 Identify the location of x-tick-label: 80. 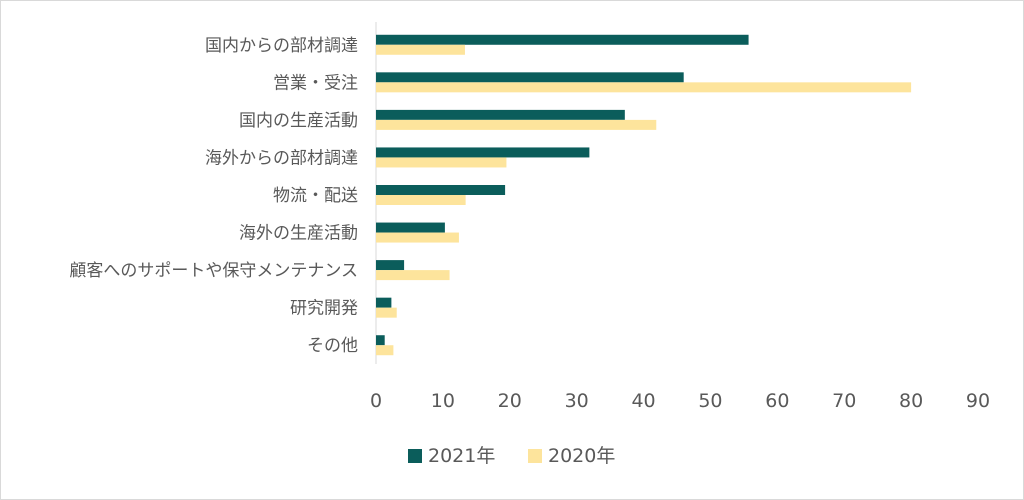
(911, 401).